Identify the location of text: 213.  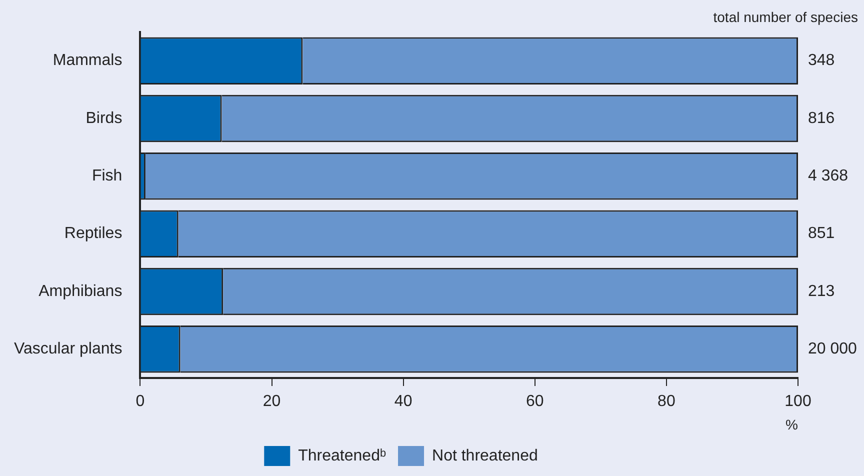
(821, 291).